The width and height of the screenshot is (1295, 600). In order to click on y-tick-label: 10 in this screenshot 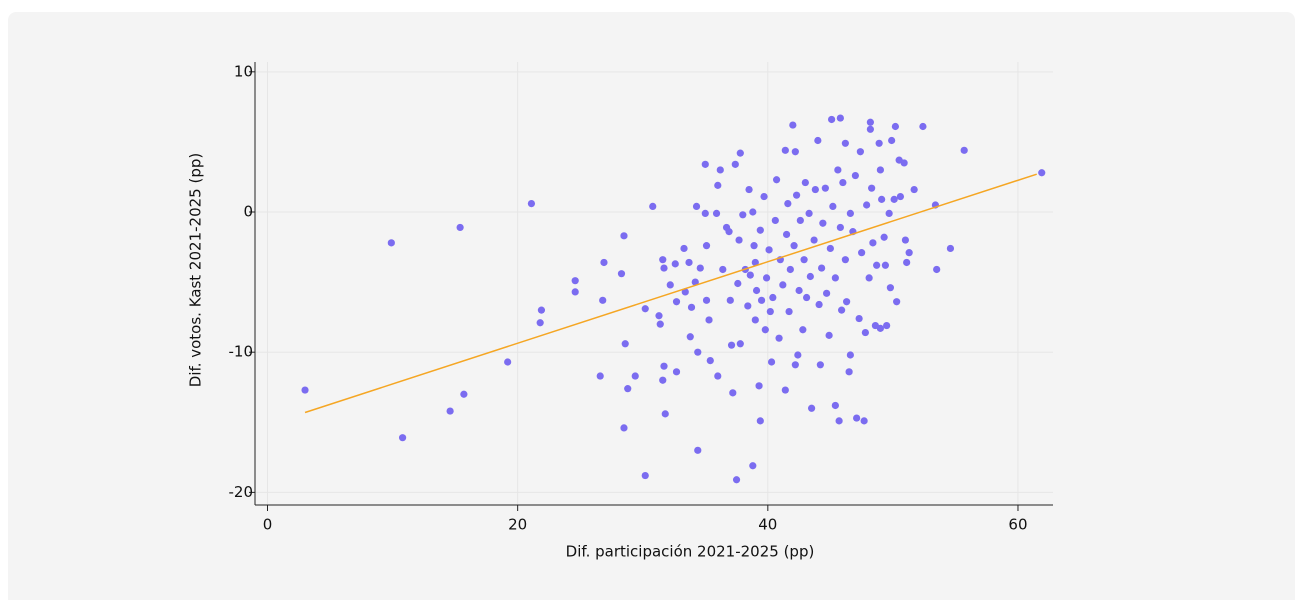, I will do `click(243, 71)`.